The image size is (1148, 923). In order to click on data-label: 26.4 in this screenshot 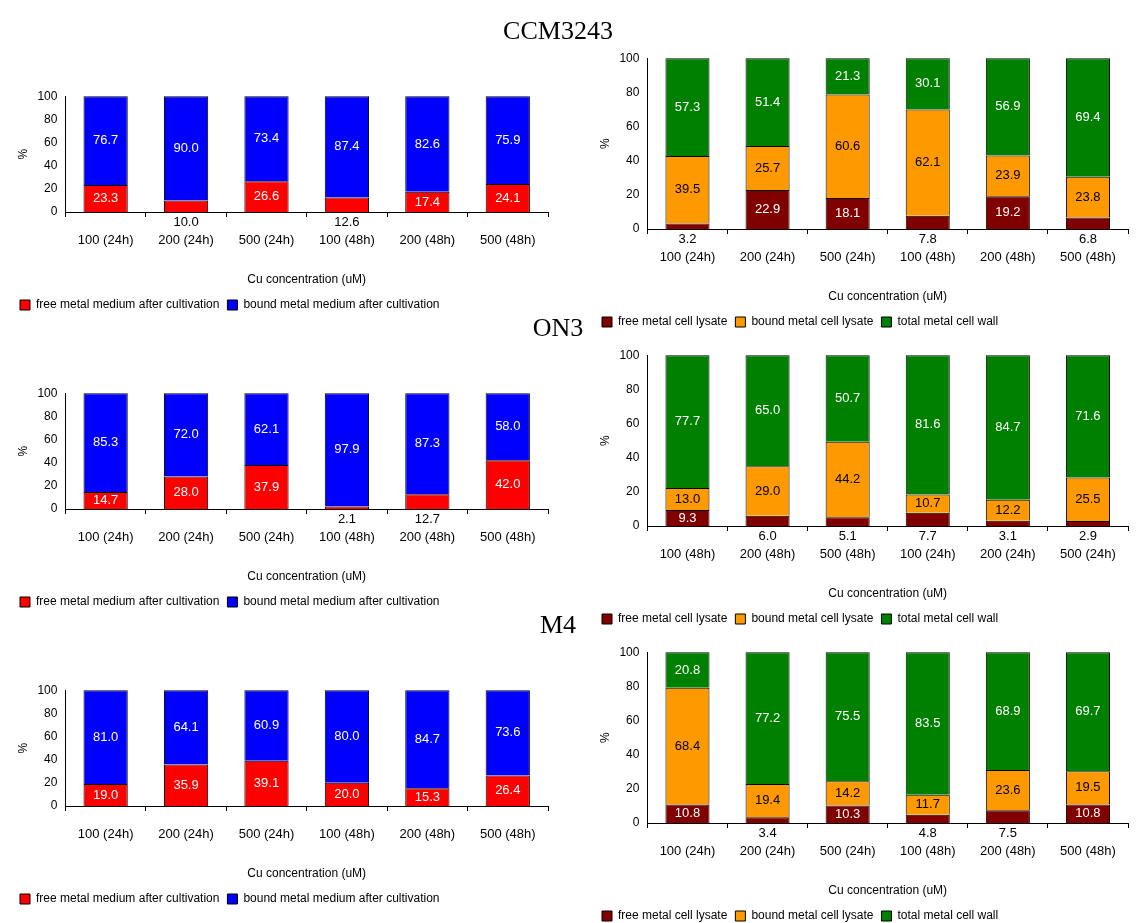, I will do `click(508, 790)`.